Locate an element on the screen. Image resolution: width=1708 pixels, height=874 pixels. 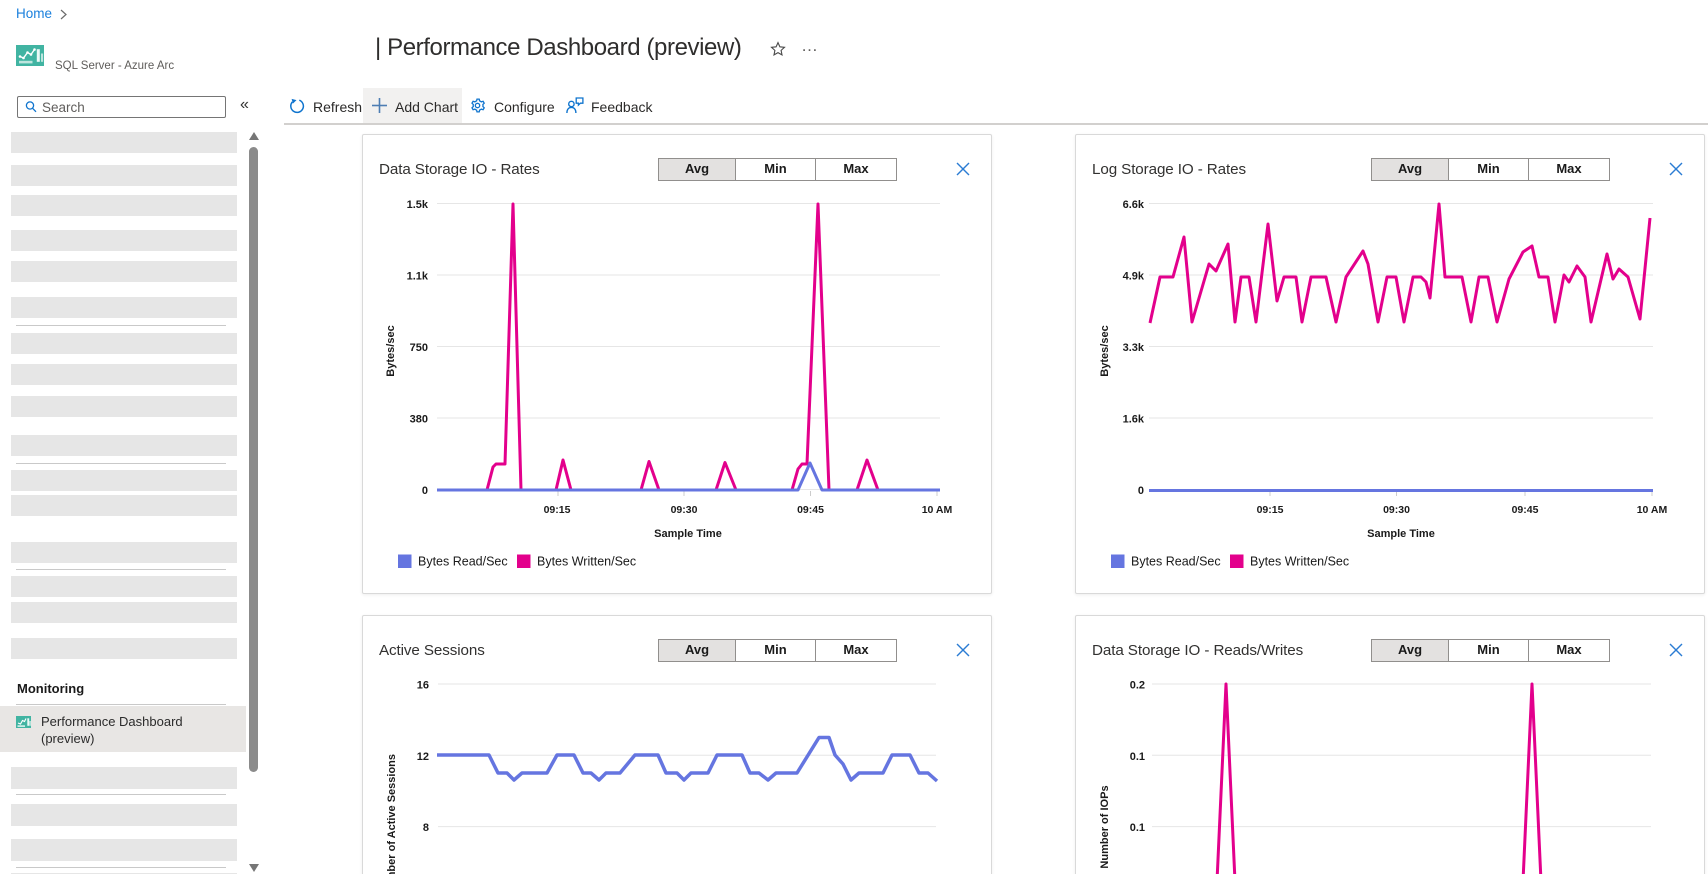
svg-text: 750 is located at coordinates (419, 348).